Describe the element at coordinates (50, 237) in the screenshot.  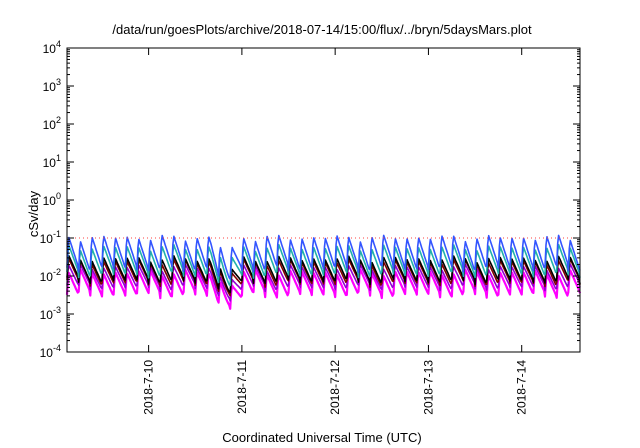
I see `y-tick-label: 10⁻¹` at that location.